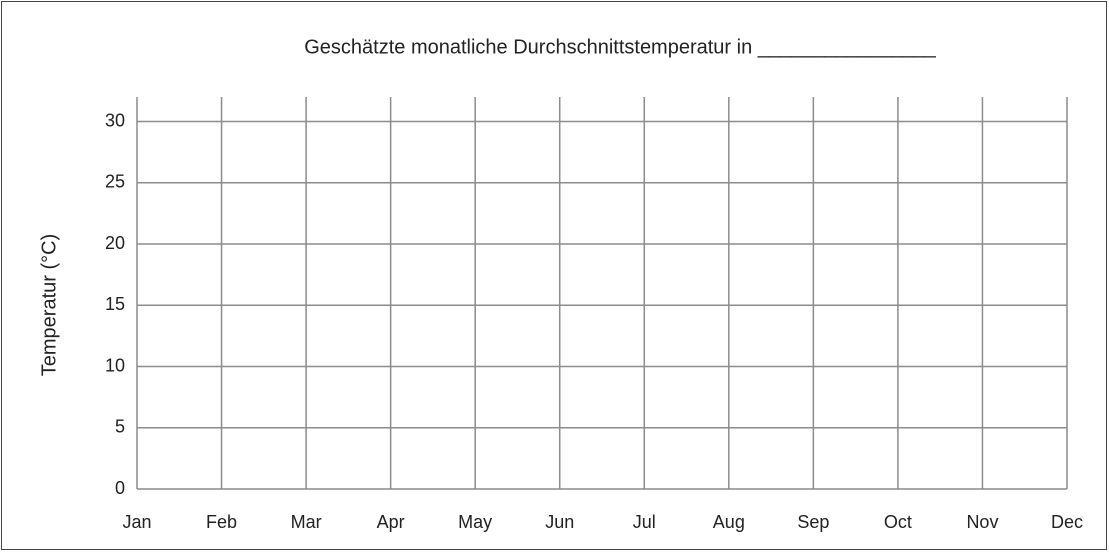  I want to click on y-tick-label: 20, so click(115, 243).